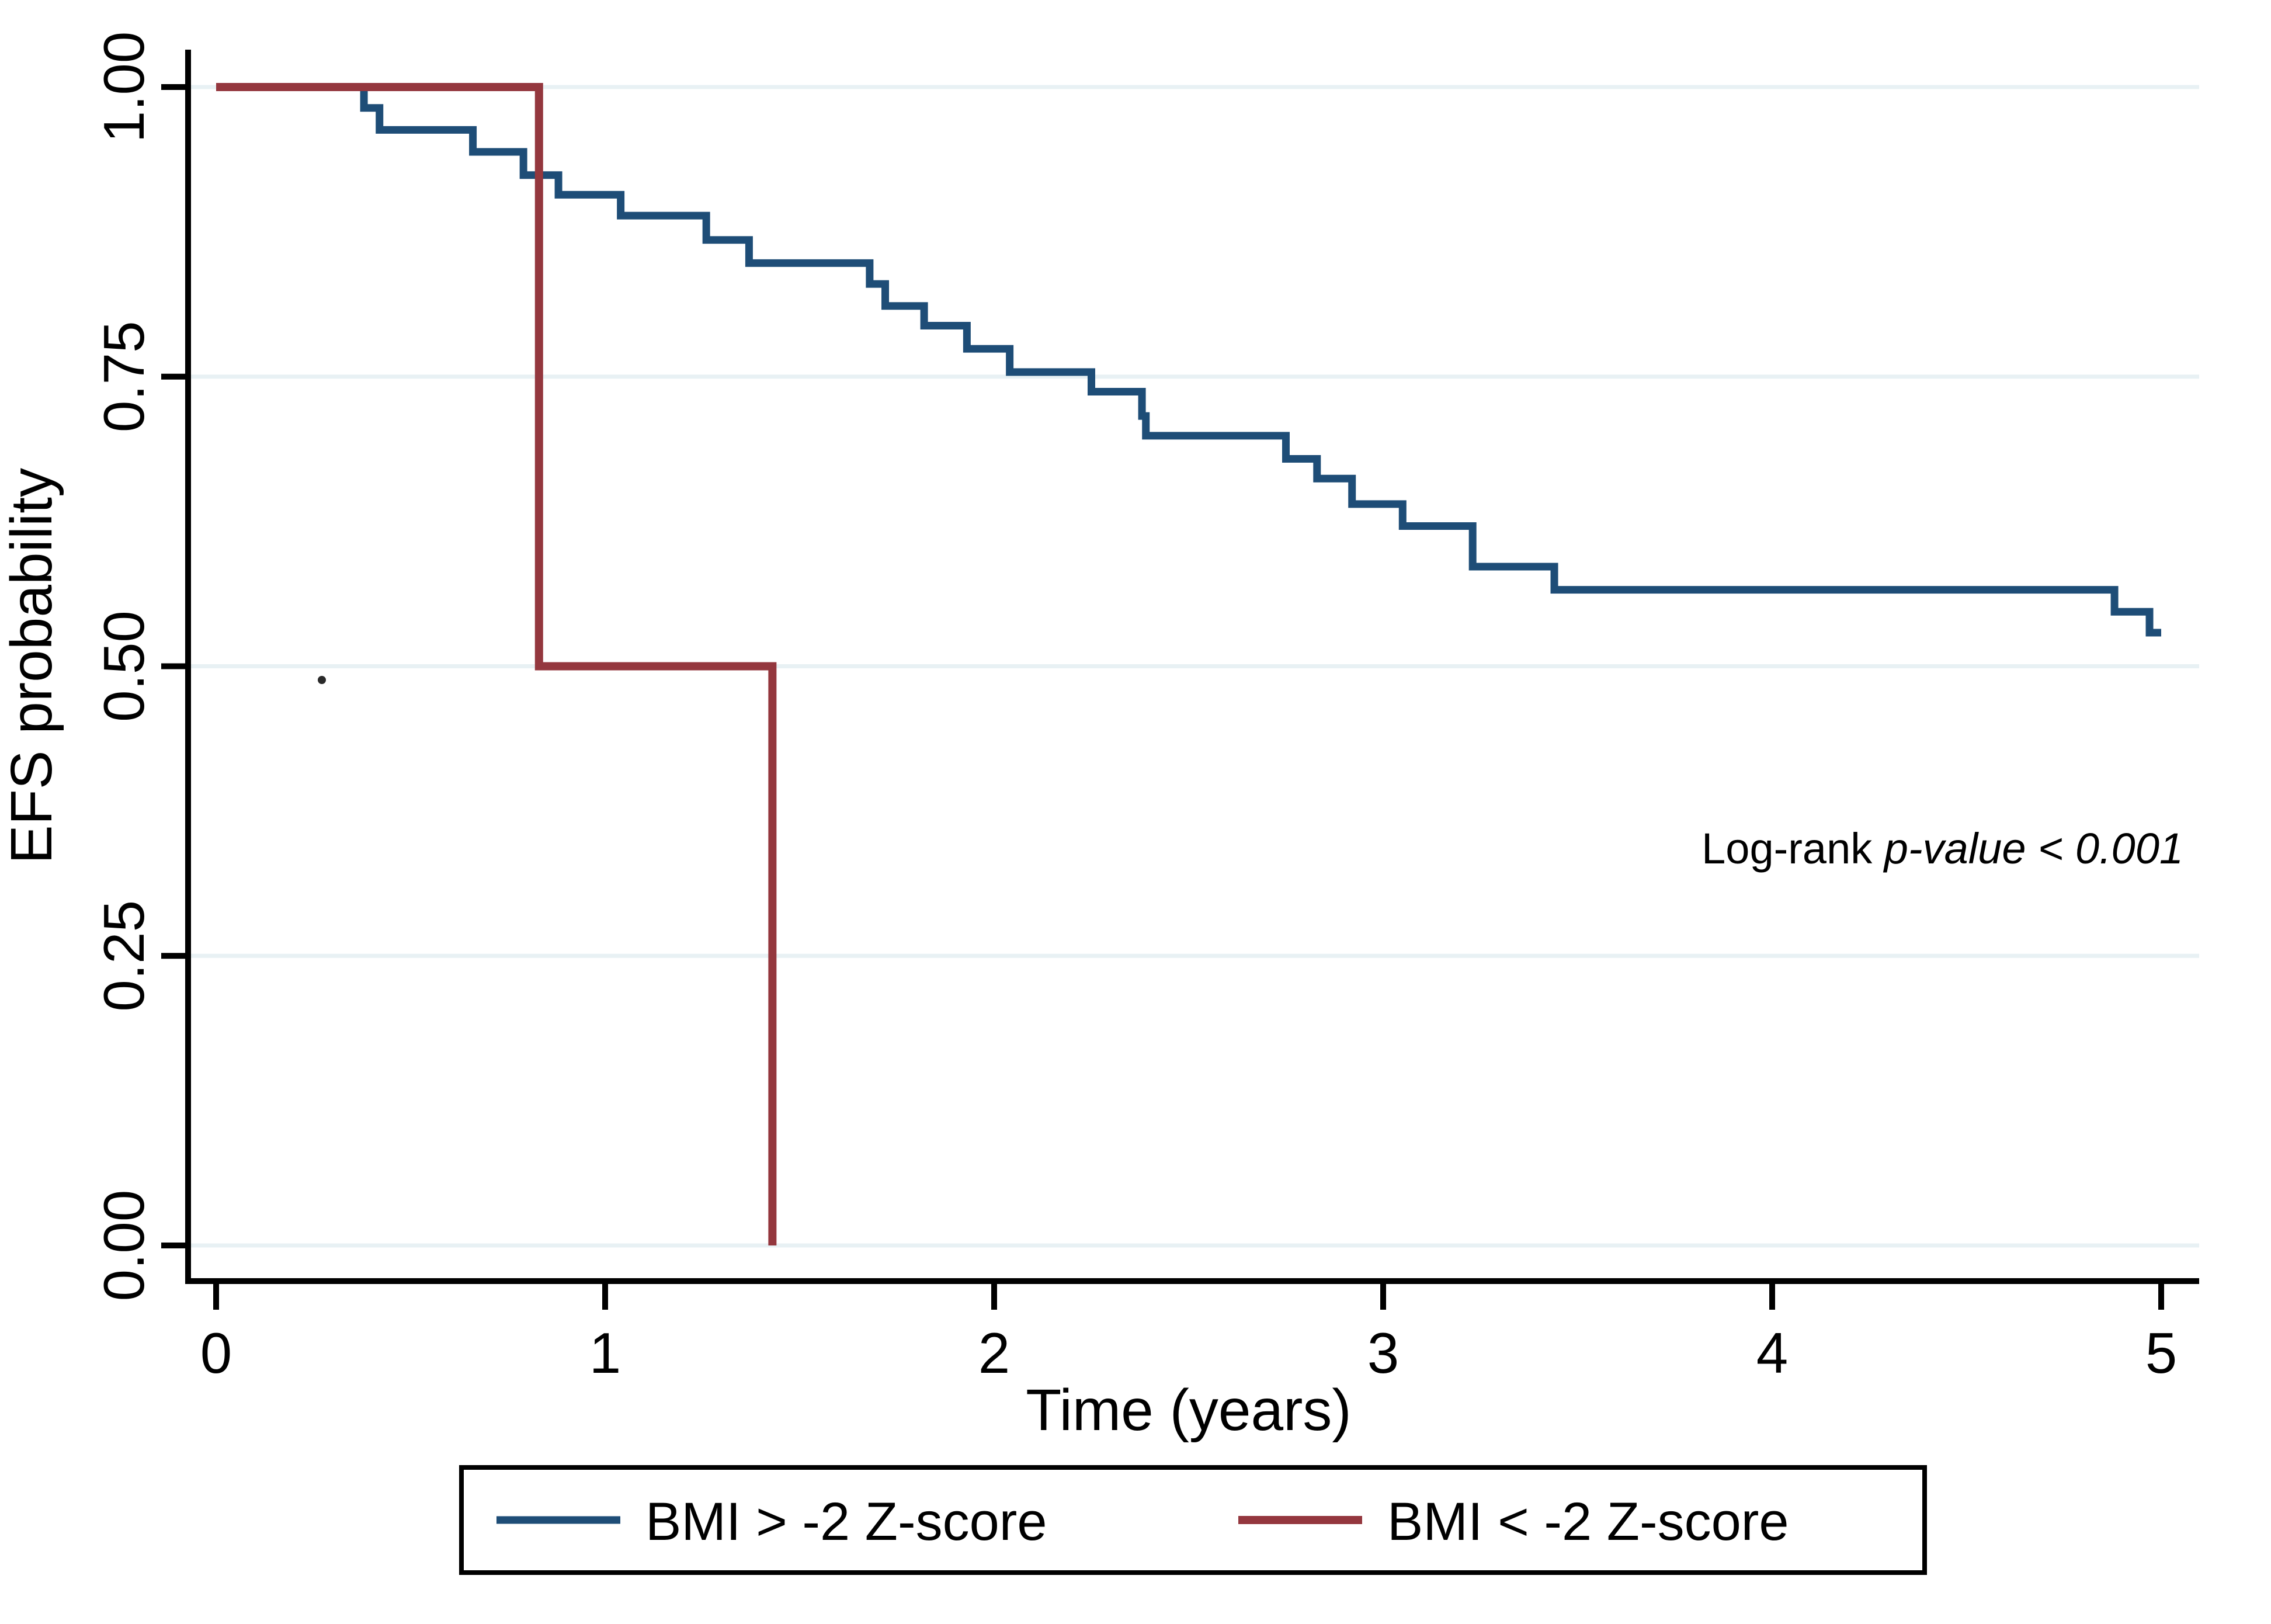 The width and height of the screenshot is (2271, 1624). Describe the element at coordinates (2161, 1353) in the screenshot. I see `x-tick-label-5: 5` at that location.